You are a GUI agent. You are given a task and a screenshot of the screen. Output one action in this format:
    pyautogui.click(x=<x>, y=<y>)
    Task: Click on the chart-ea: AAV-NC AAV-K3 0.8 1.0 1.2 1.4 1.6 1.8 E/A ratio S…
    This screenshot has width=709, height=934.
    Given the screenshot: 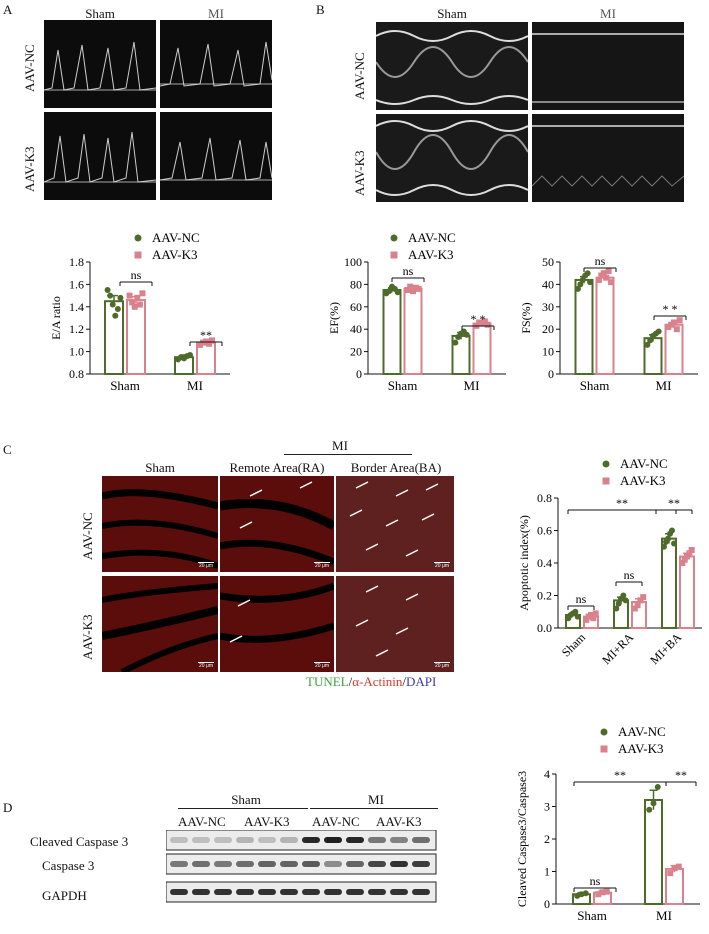 What is the action you would take?
    pyautogui.click(x=139, y=311)
    